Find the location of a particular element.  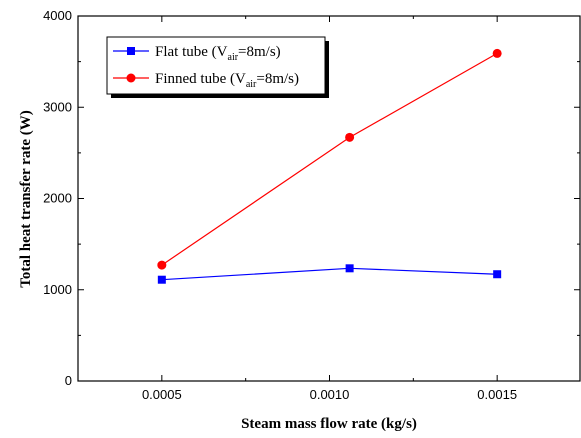

y-tick-label: 2000 is located at coordinates (57, 198).